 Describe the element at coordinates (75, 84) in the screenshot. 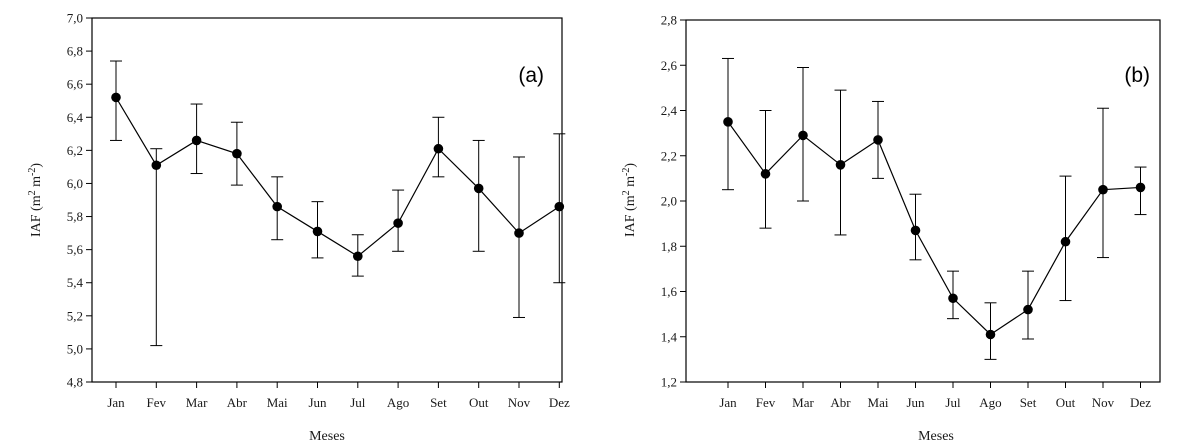

I see `y-tick-label: 6,6` at that location.